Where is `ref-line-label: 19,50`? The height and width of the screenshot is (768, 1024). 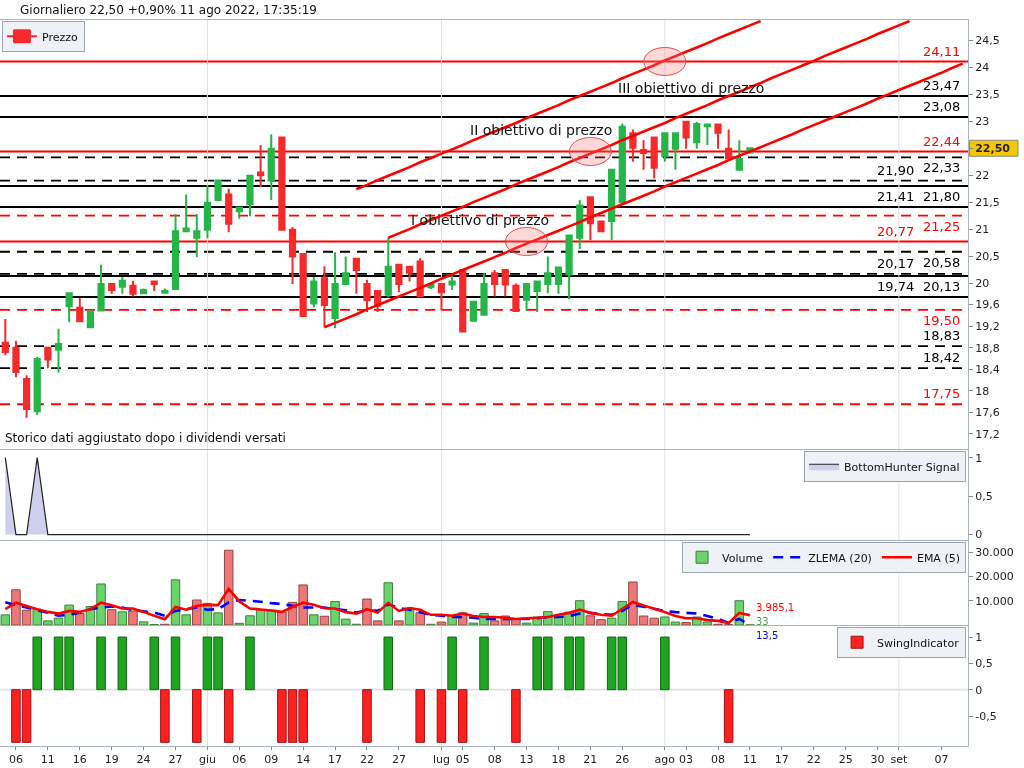 ref-line-label: 19,50 is located at coordinates (942, 320).